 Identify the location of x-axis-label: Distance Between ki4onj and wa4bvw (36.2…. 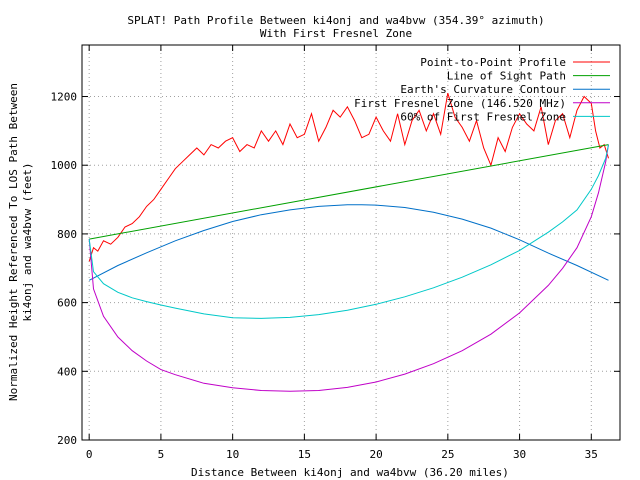
(350, 472).